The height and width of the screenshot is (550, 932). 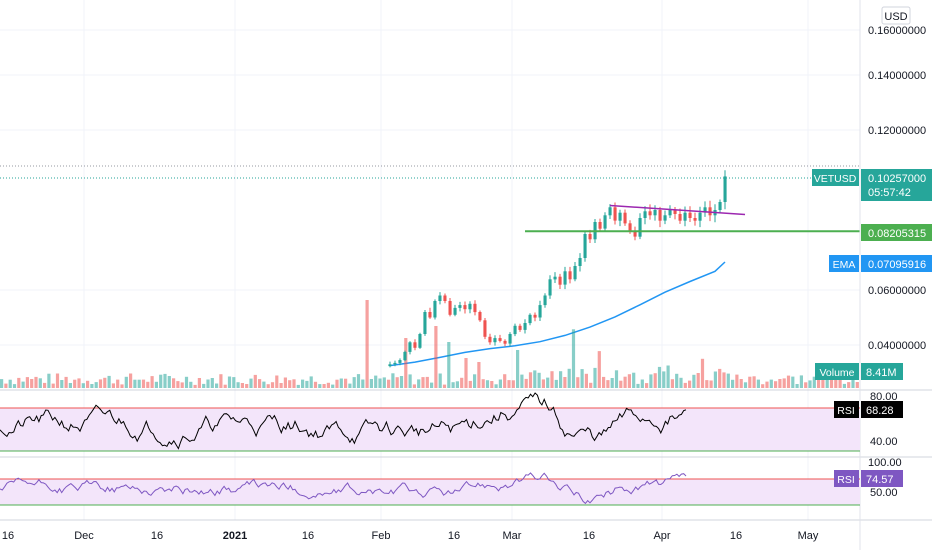 I want to click on price-tick-label: 0.14000000, so click(x=897, y=76).